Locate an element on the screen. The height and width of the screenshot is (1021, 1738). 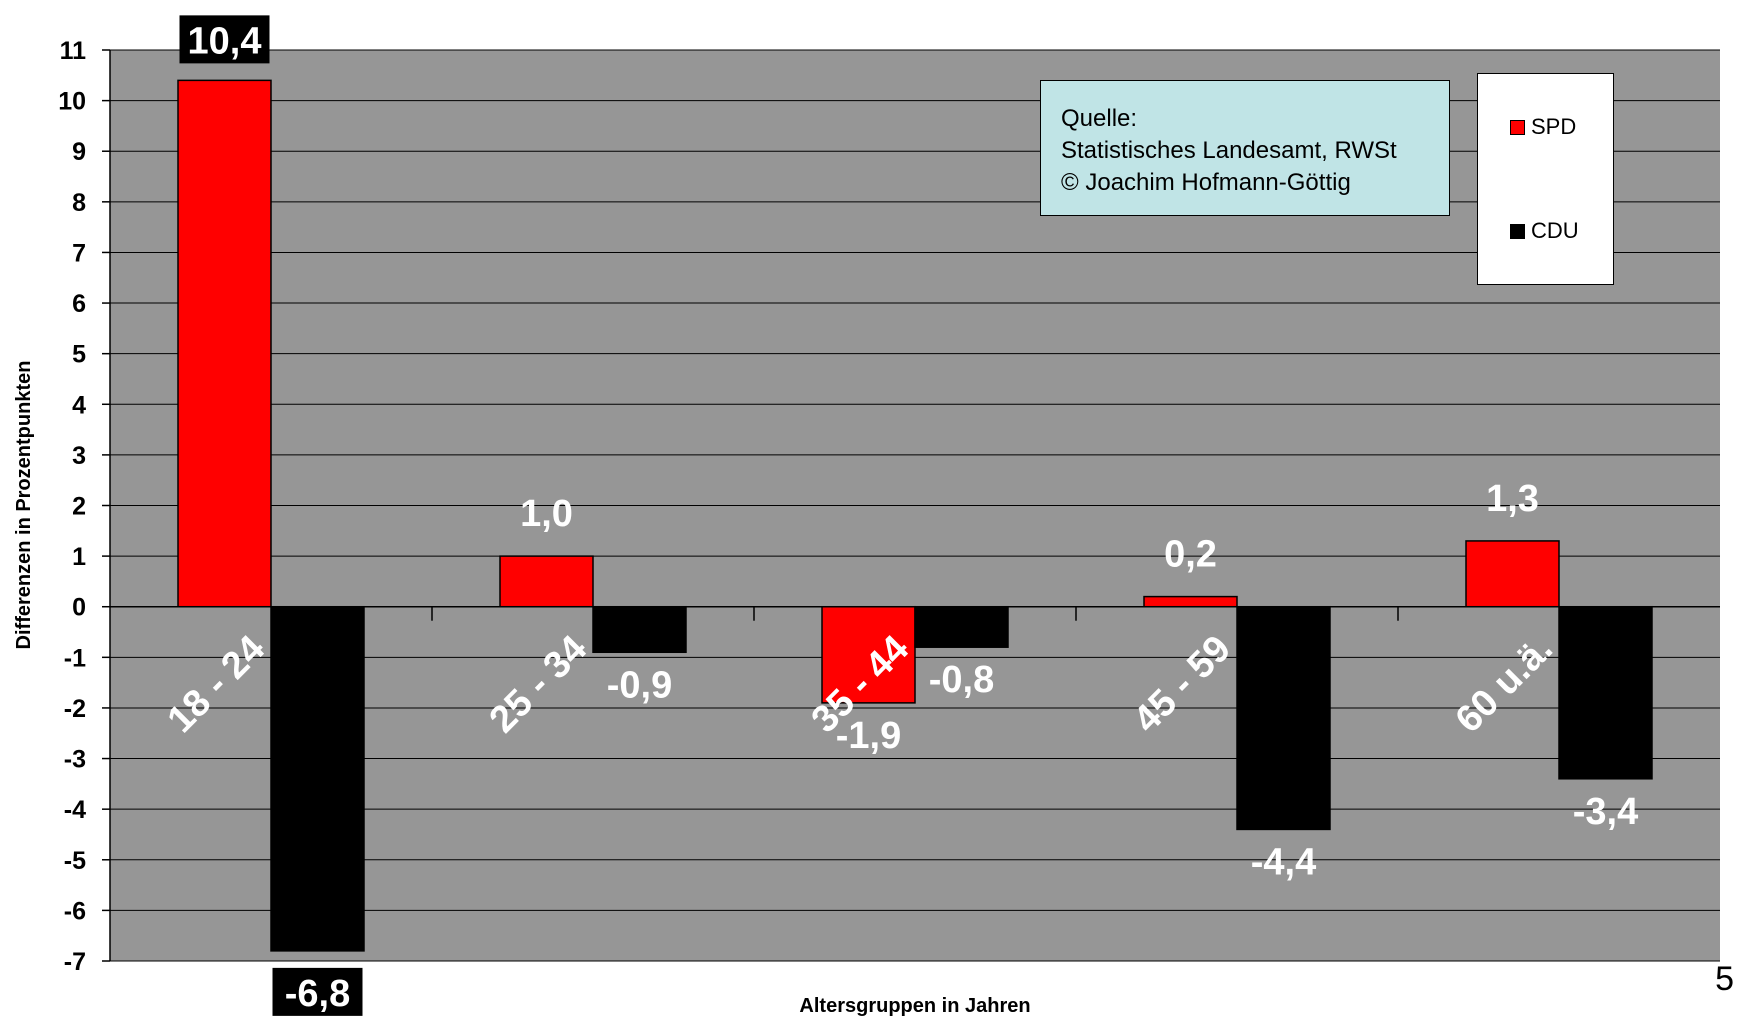
data-label: -6,8 is located at coordinates (317, 994).